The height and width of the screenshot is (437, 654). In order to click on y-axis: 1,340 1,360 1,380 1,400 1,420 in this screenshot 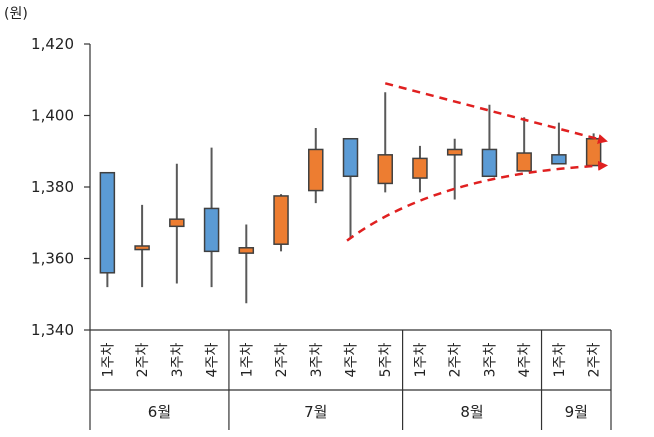, I will do `click(61, 187)`.